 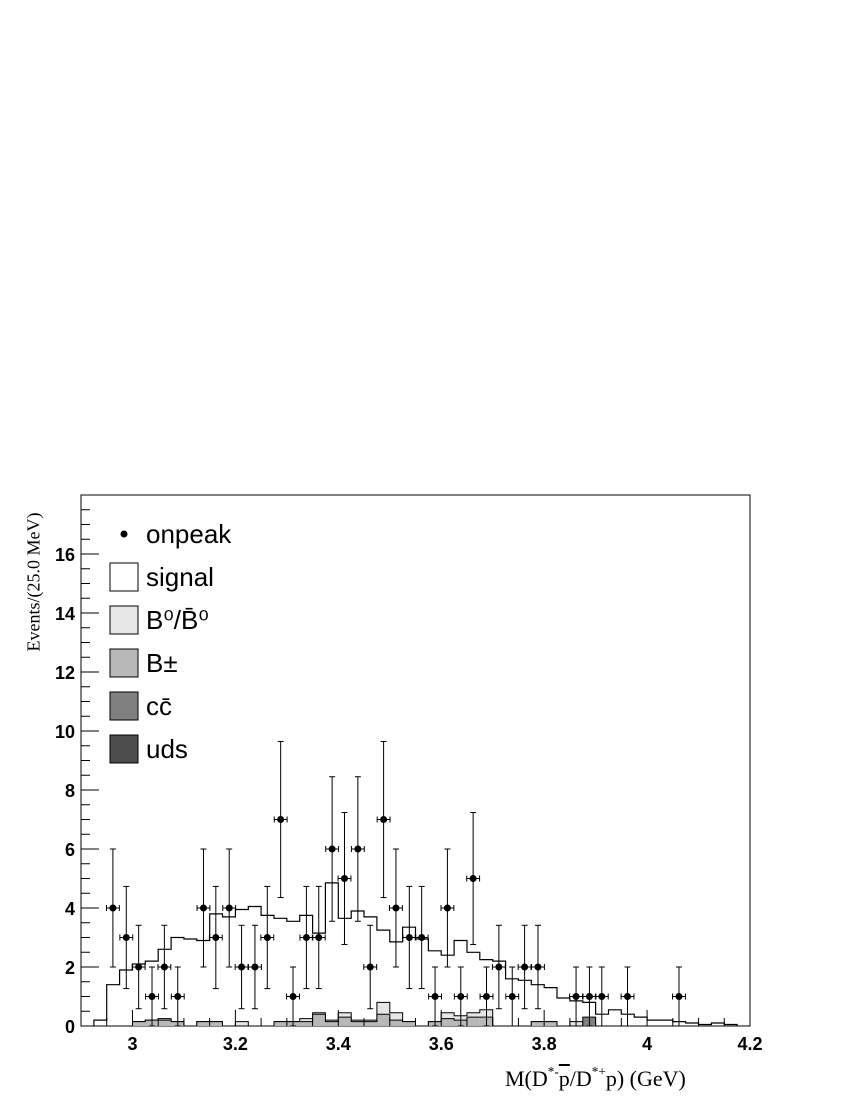 What do you see at coordinates (65, 732) in the screenshot?
I see `y-tick-label: 10` at bounding box center [65, 732].